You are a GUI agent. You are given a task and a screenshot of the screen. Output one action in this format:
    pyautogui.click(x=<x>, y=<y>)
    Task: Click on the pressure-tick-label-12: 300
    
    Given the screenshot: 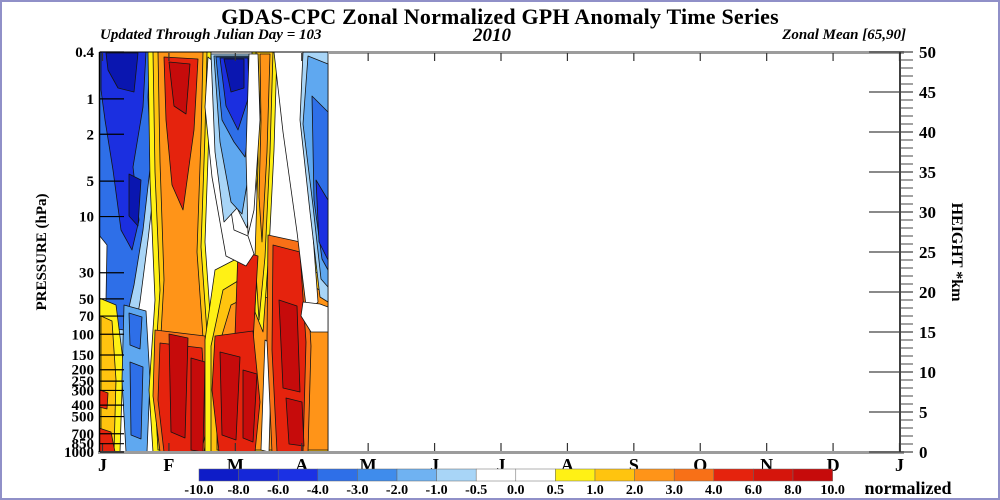 What is the action you would take?
    pyautogui.click(x=83, y=391)
    